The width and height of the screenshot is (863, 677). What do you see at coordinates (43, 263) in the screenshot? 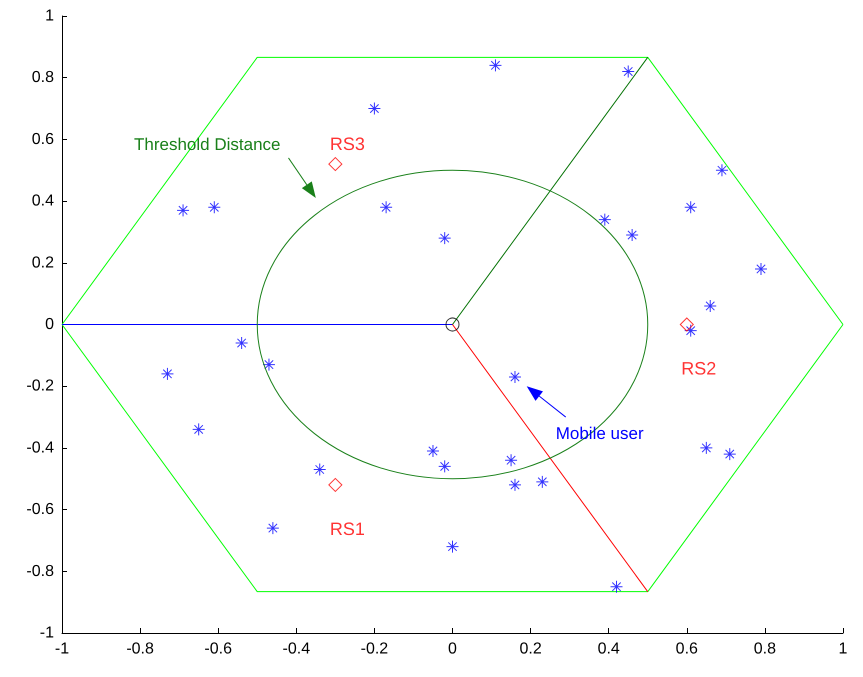
I see `y-tick-label: 0.2` at bounding box center [43, 263].